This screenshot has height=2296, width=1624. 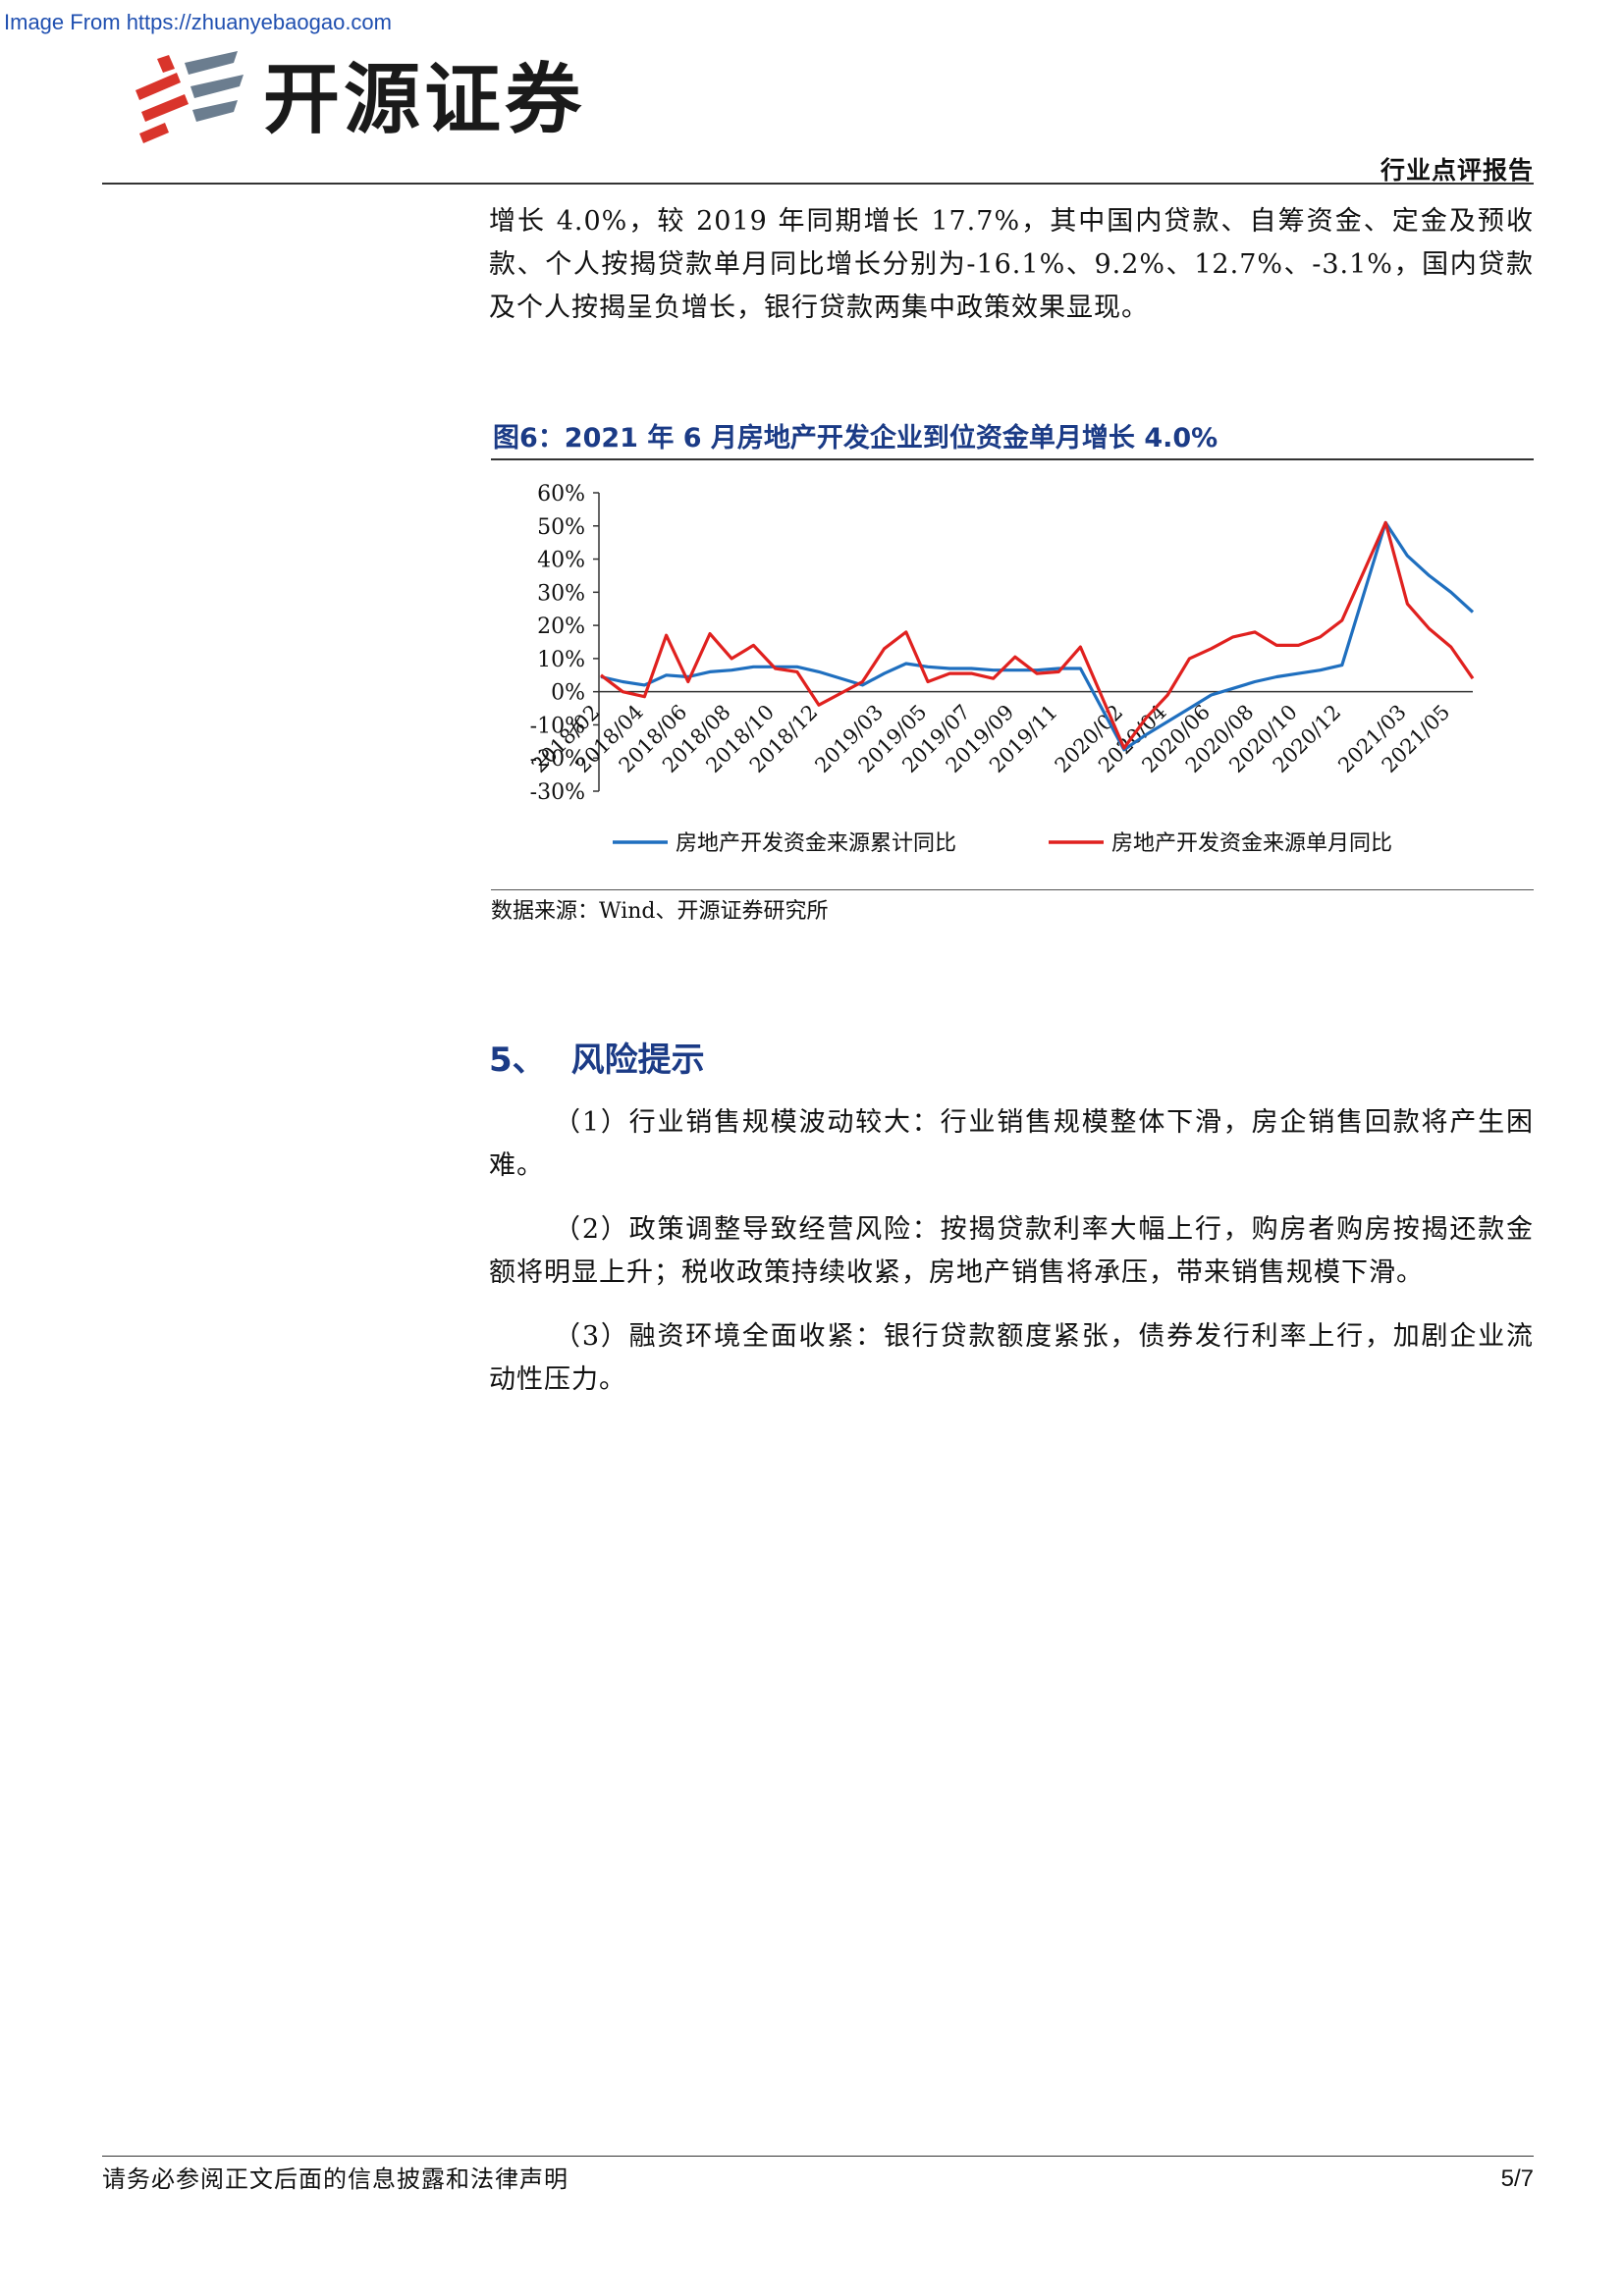 I want to click on legend-label: 房地产开发资金来源单月同比, so click(x=1251, y=844).